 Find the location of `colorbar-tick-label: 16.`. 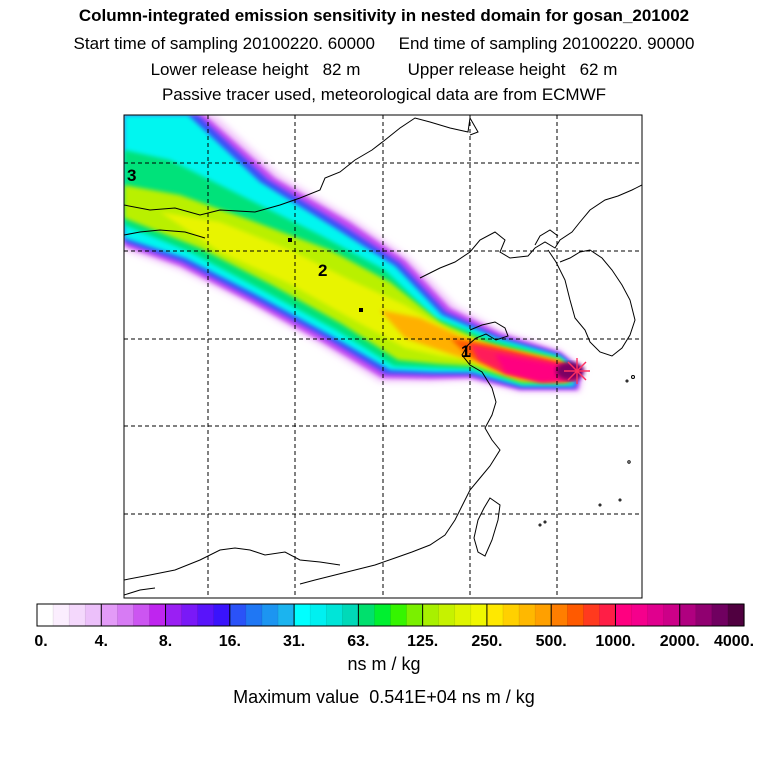

colorbar-tick-label: 16. is located at coordinates (230, 641).